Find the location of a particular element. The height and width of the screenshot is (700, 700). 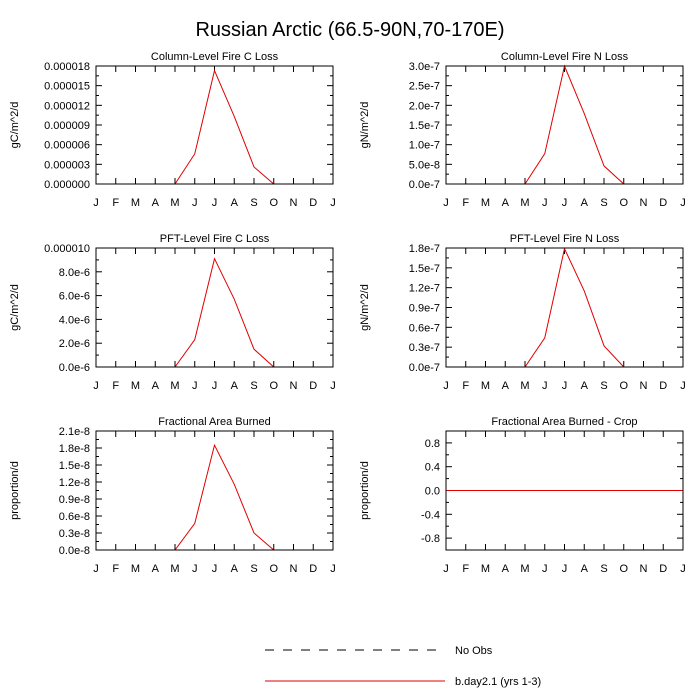

panel-title: Fractional Area Burned - Crop is located at coordinates (564, 422).